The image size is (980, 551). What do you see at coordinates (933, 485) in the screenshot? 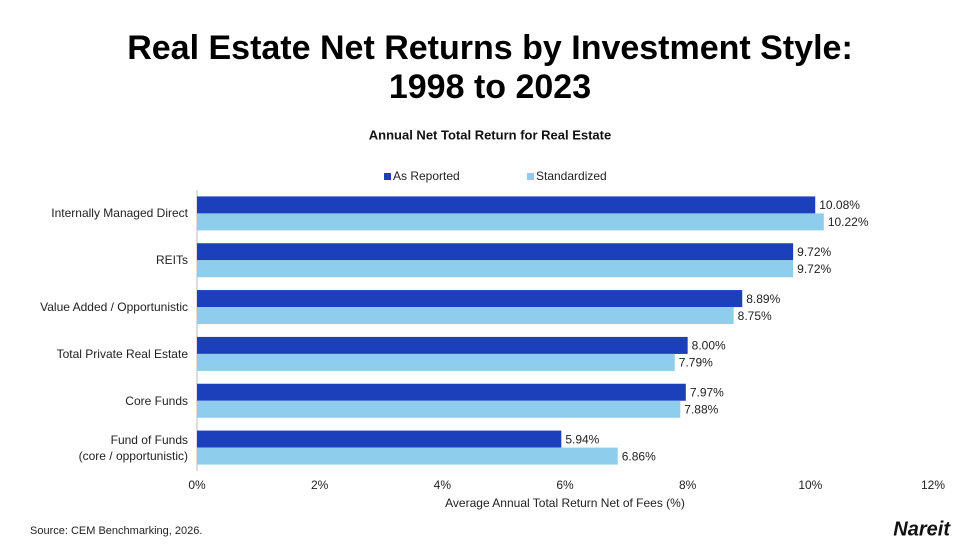
I see `x-tick-label: 12%` at bounding box center [933, 485].